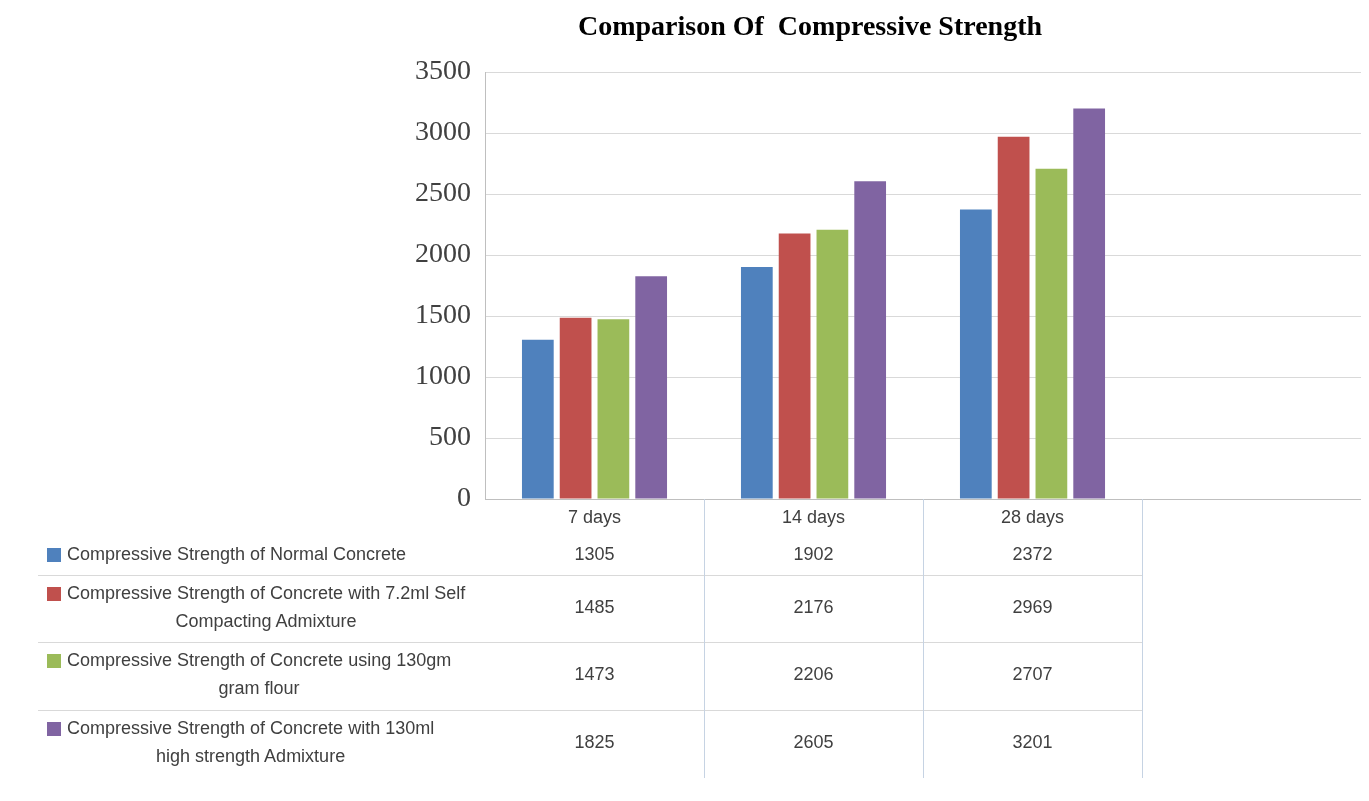  I want to click on data-label: 3201, so click(1032, 741).